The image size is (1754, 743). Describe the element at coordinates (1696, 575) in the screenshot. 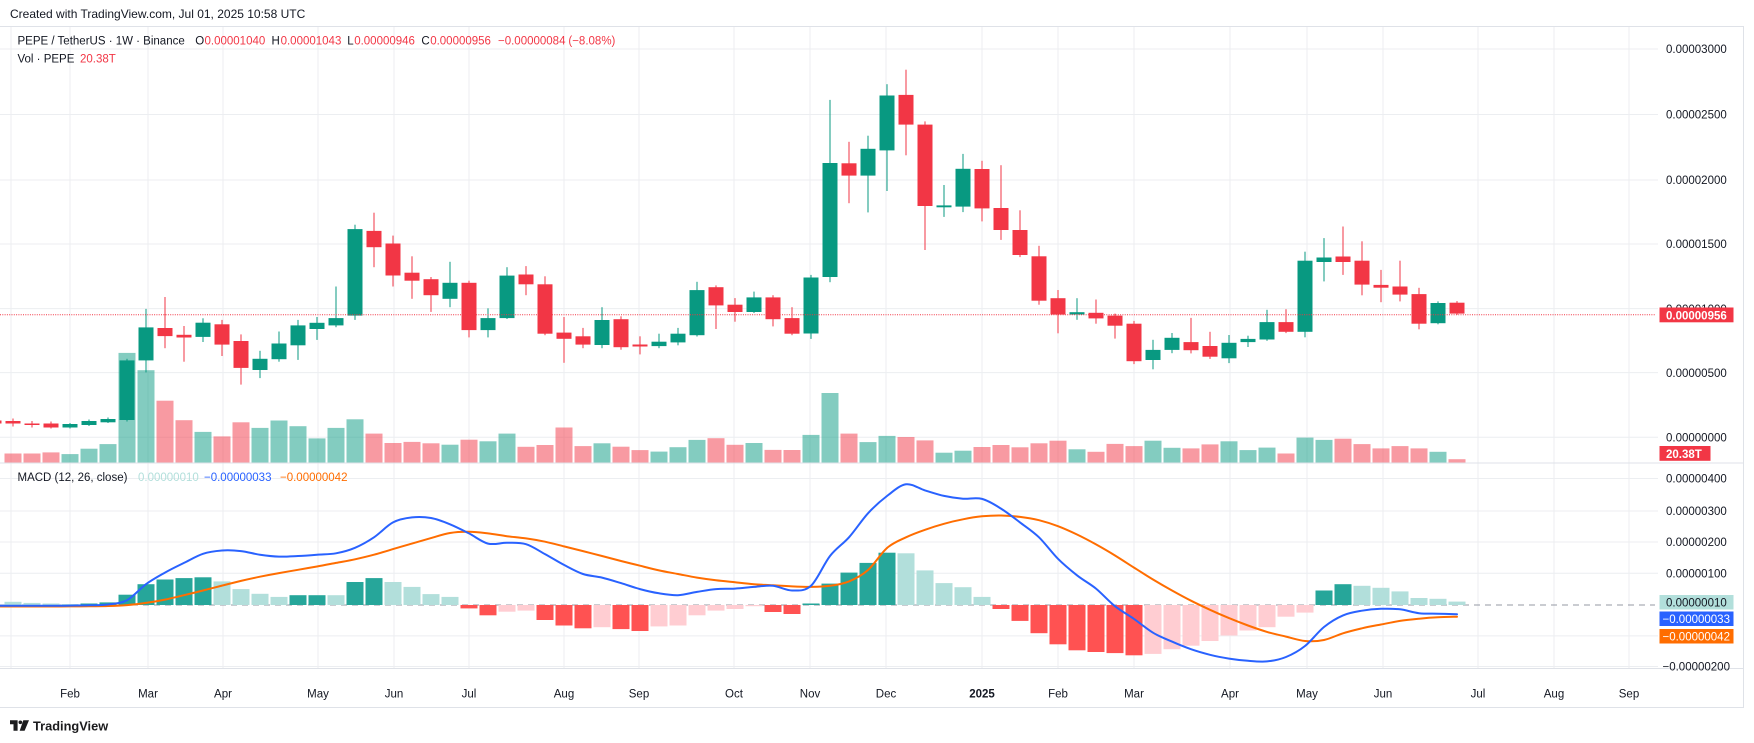

I see `svg-text: 0.00000100` at that location.